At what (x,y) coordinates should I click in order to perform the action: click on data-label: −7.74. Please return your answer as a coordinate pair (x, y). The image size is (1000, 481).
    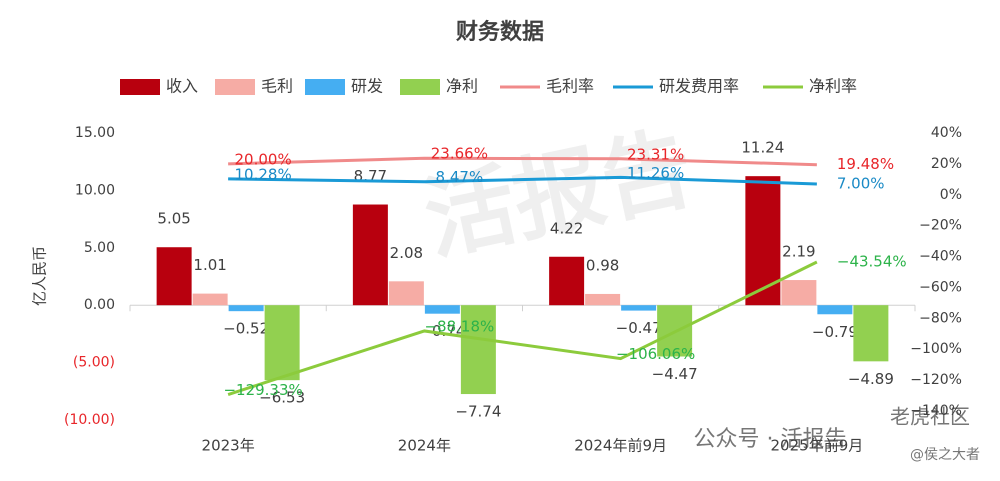
    Looking at the image, I should click on (478, 412).